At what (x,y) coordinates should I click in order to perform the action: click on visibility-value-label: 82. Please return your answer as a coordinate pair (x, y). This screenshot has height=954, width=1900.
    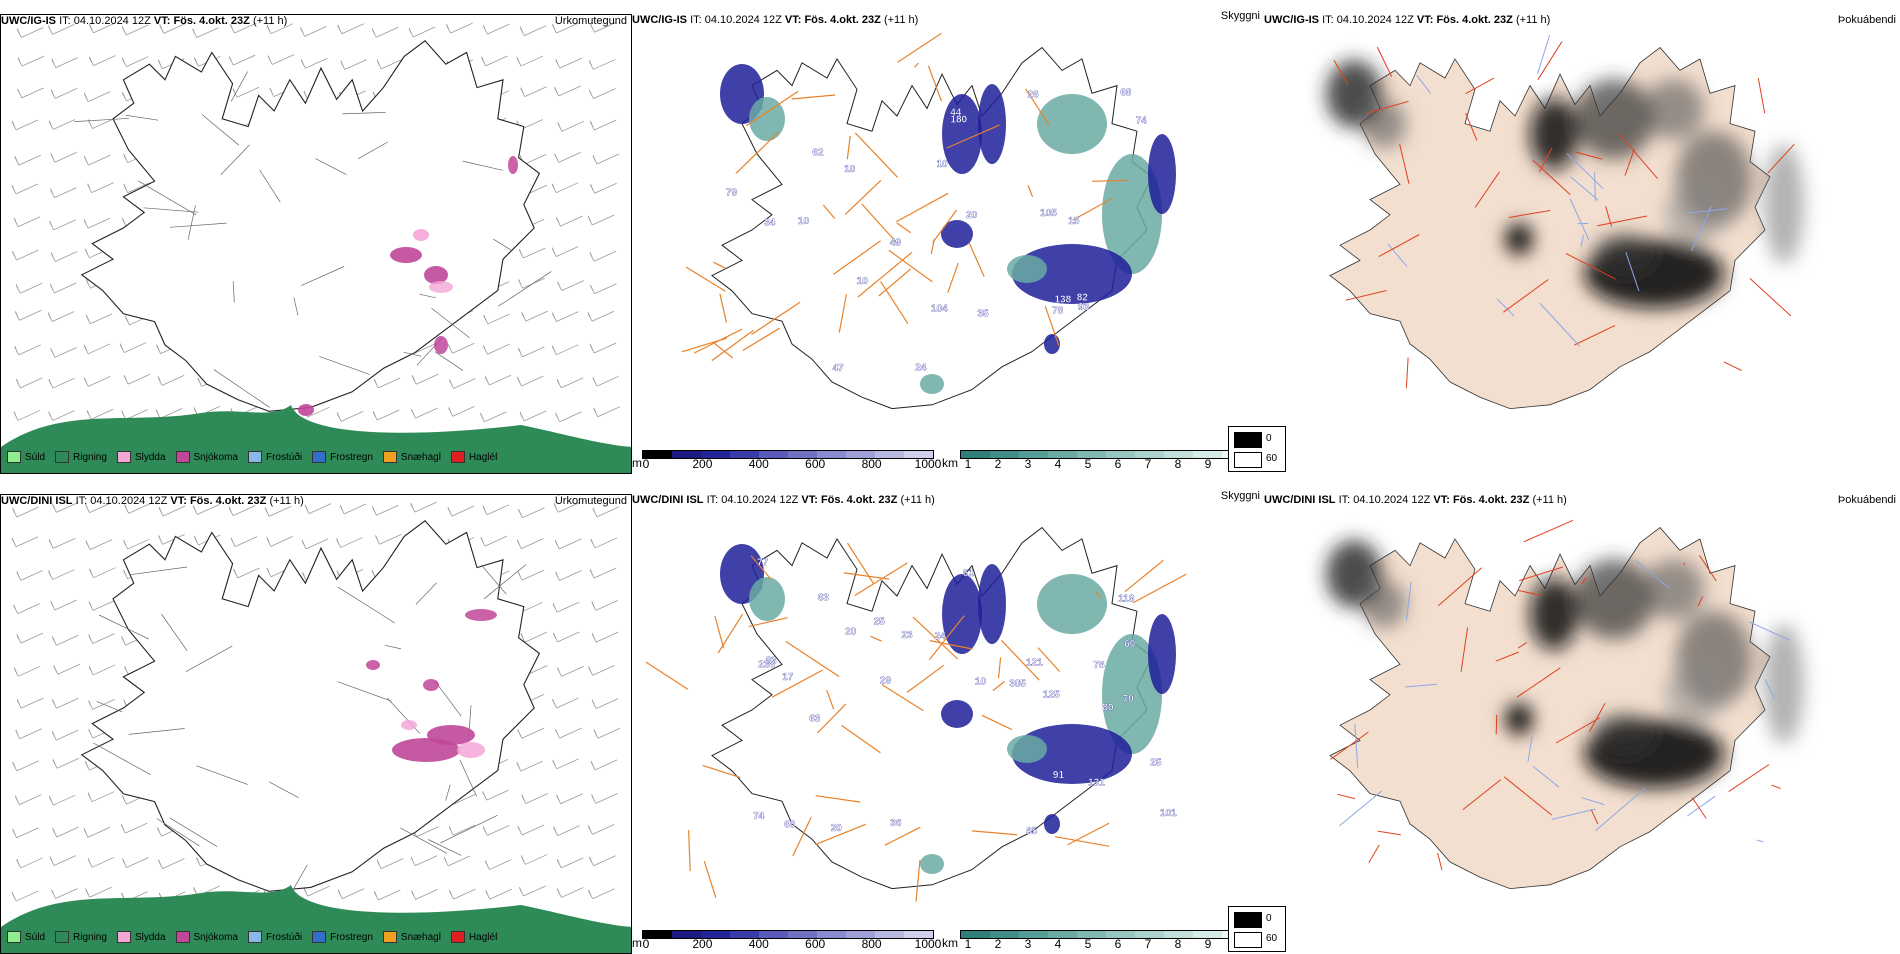
    Looking at the image, I should click on (1083, 298).